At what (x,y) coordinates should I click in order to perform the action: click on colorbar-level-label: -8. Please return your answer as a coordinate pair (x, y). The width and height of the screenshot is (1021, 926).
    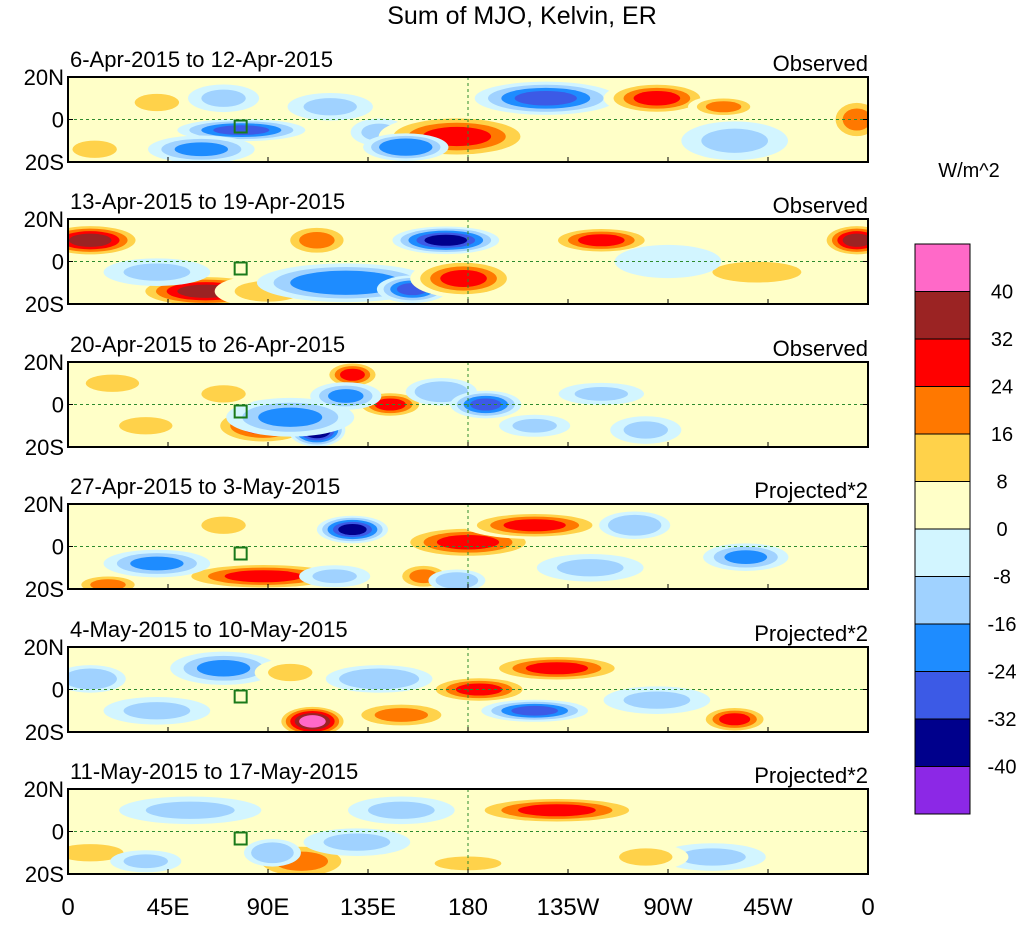
    Looking at the image, I should click on (1002, 578).